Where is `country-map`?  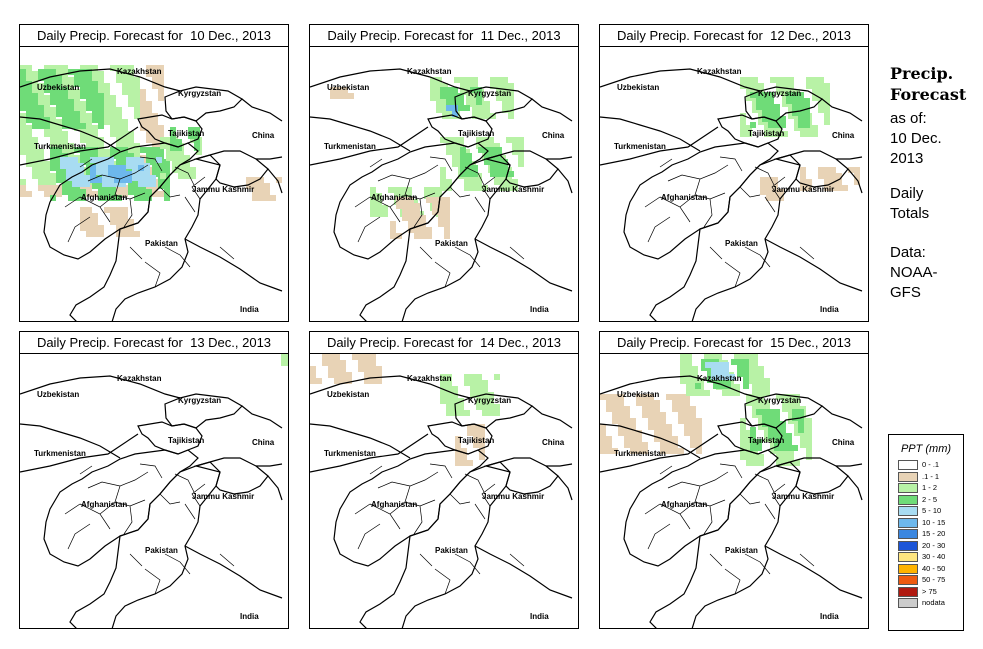 country-map is located at coordinates (151, 193).